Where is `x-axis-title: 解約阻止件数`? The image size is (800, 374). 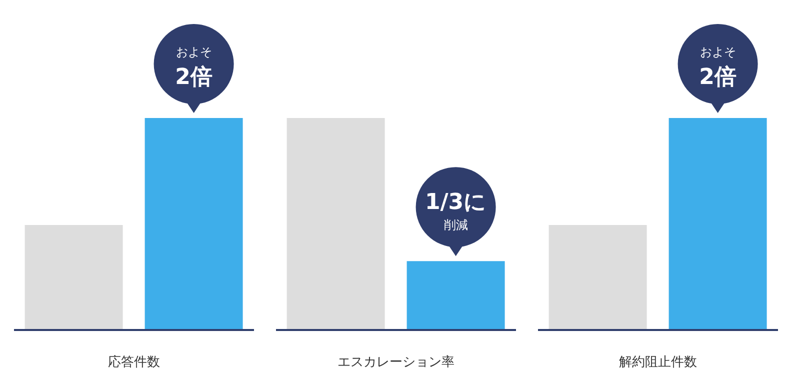
x-axis-title: 解約阻止件数 is located at coordinates (658, 362).